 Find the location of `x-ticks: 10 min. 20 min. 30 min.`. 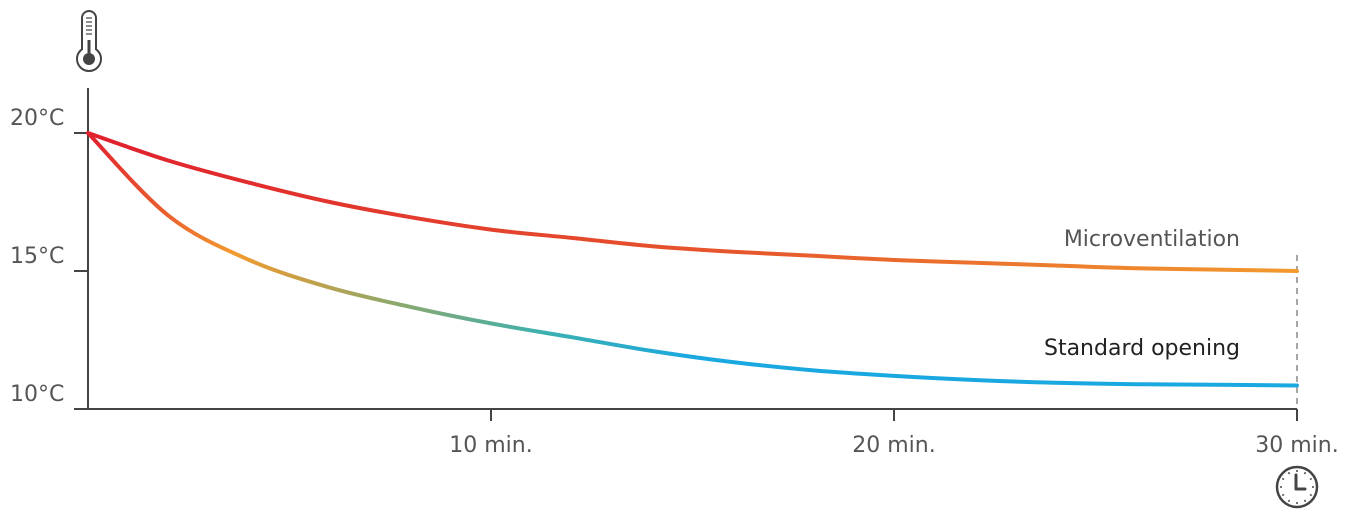

x-ticks: 10 min. 20 min. 30 min. is located at coordinates (894, 433).